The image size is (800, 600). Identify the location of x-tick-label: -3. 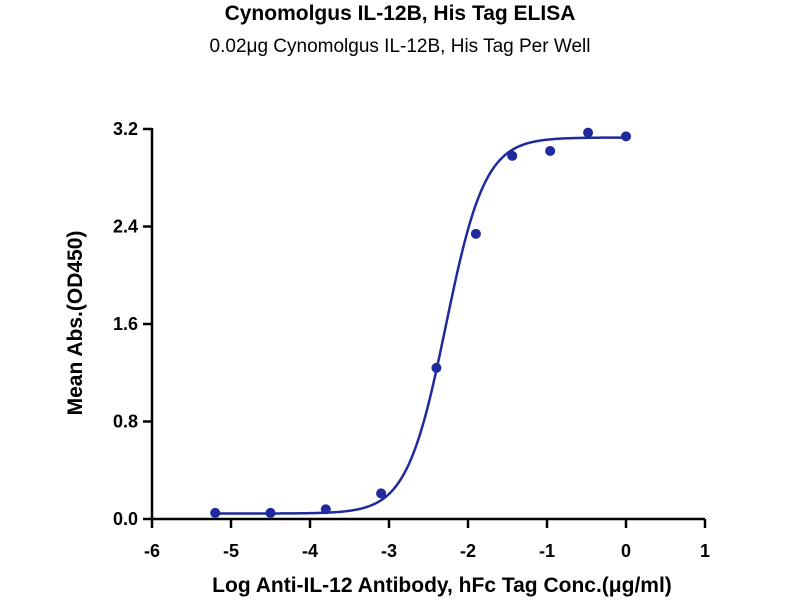
(389, 551).